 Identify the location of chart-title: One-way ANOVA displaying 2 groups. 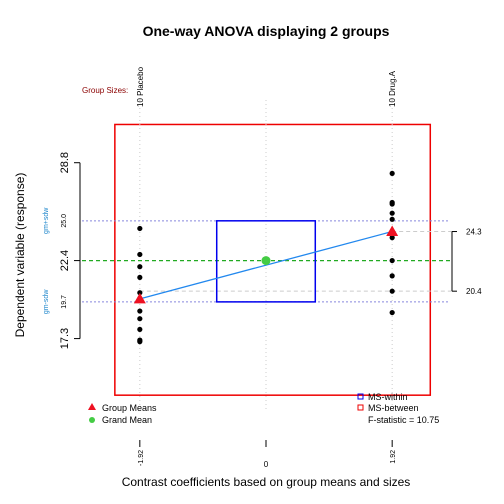
(266, 31).